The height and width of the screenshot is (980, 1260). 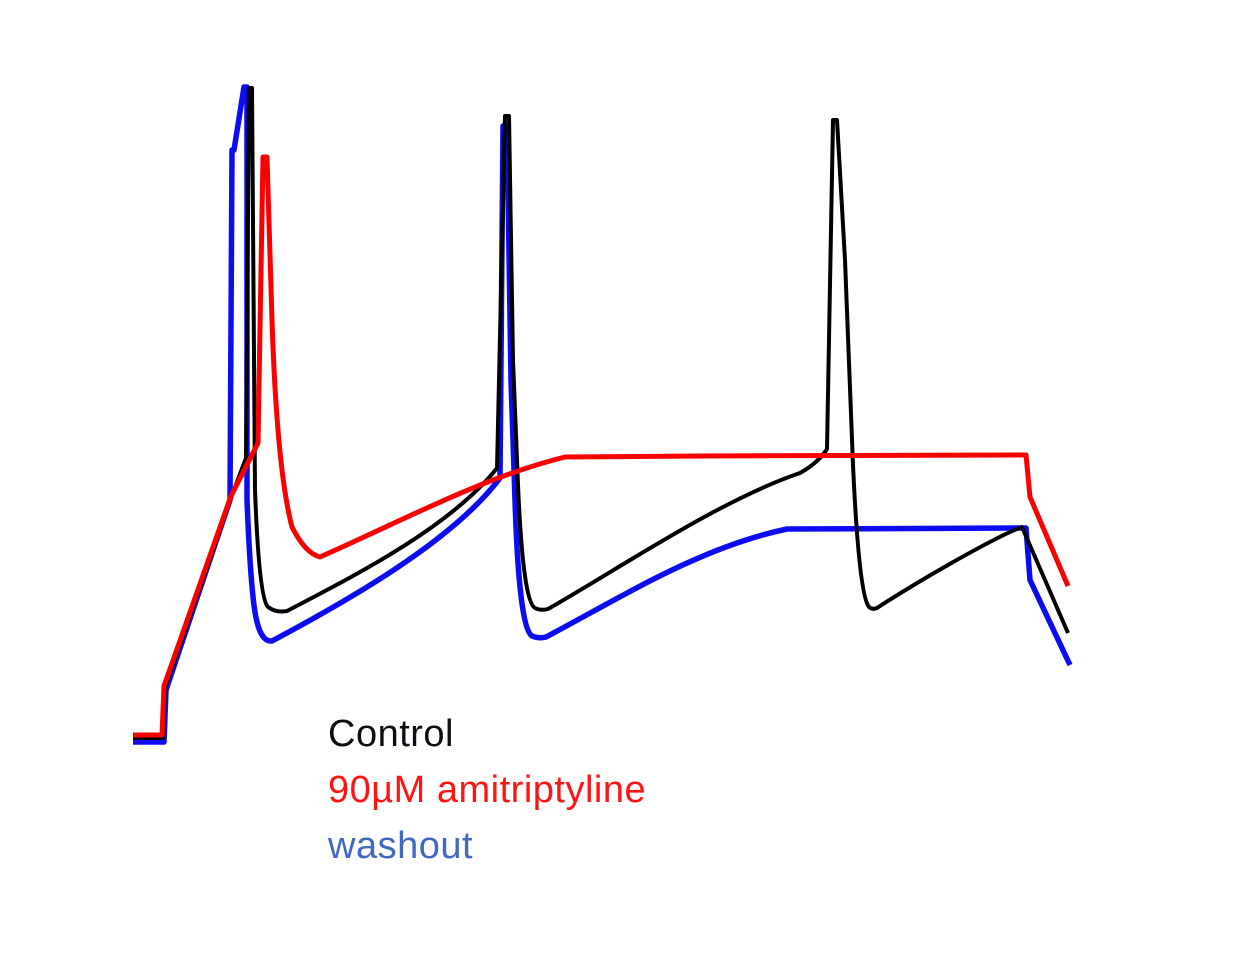 I want to click on legend-item-washout: washout, so click(x=401, y=846).